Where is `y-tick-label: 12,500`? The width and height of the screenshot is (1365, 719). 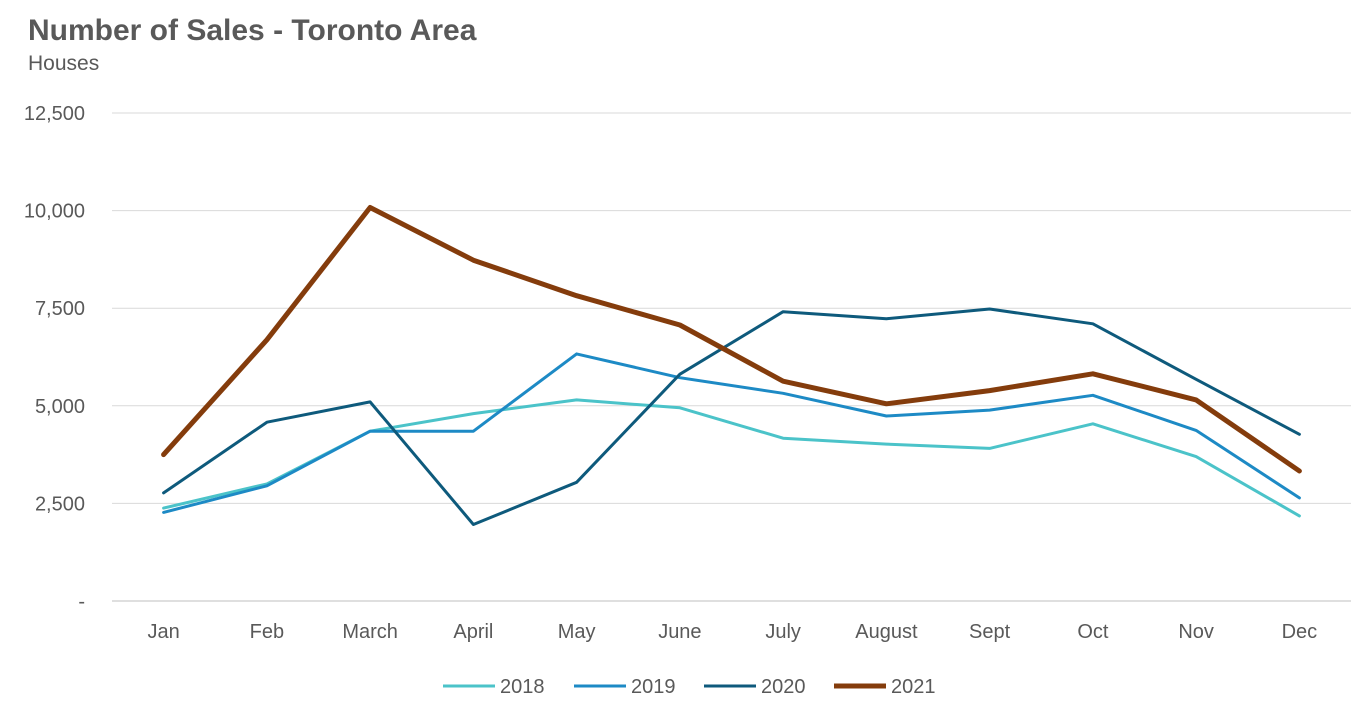 y-tick-label: 12,500 is located at coordinates (54, 114).